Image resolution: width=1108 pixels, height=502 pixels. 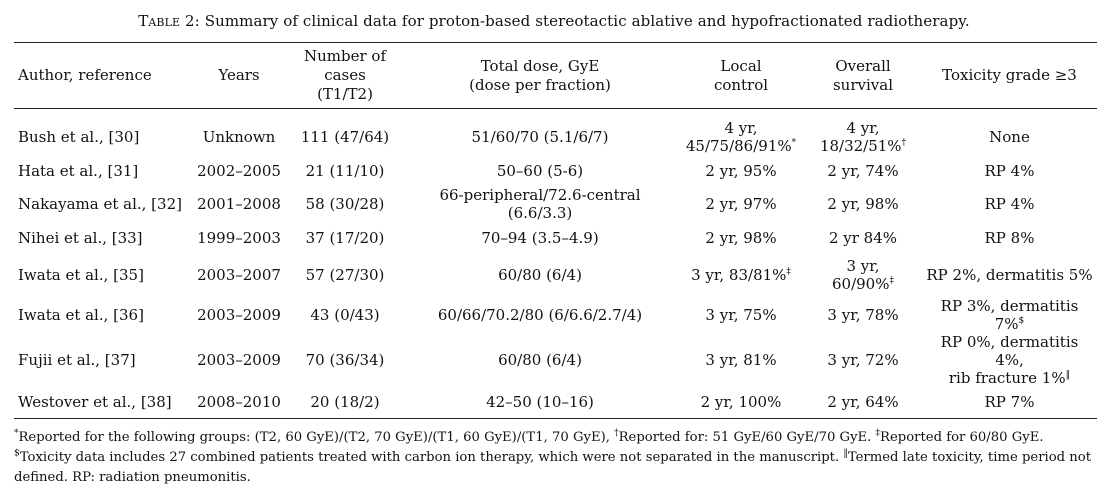 I want to click on cell-overall-survival: 2 yr, 74%, so click(x=863, y=170).